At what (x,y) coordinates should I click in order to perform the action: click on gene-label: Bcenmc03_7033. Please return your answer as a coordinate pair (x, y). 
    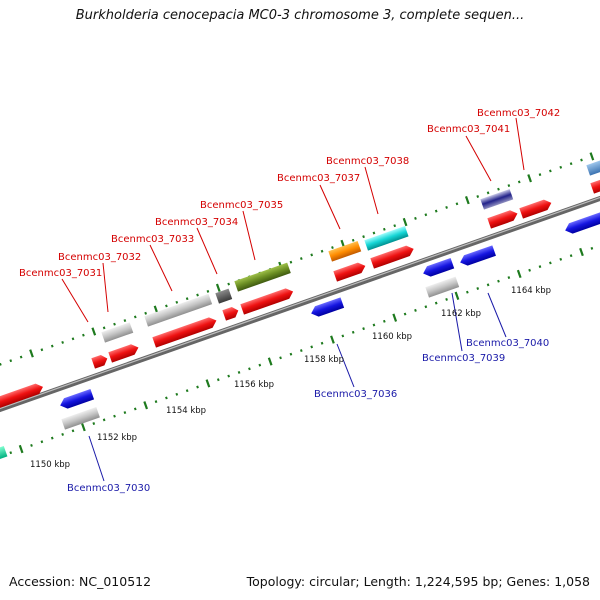
    Looking at the image, I should click on (152, 239).